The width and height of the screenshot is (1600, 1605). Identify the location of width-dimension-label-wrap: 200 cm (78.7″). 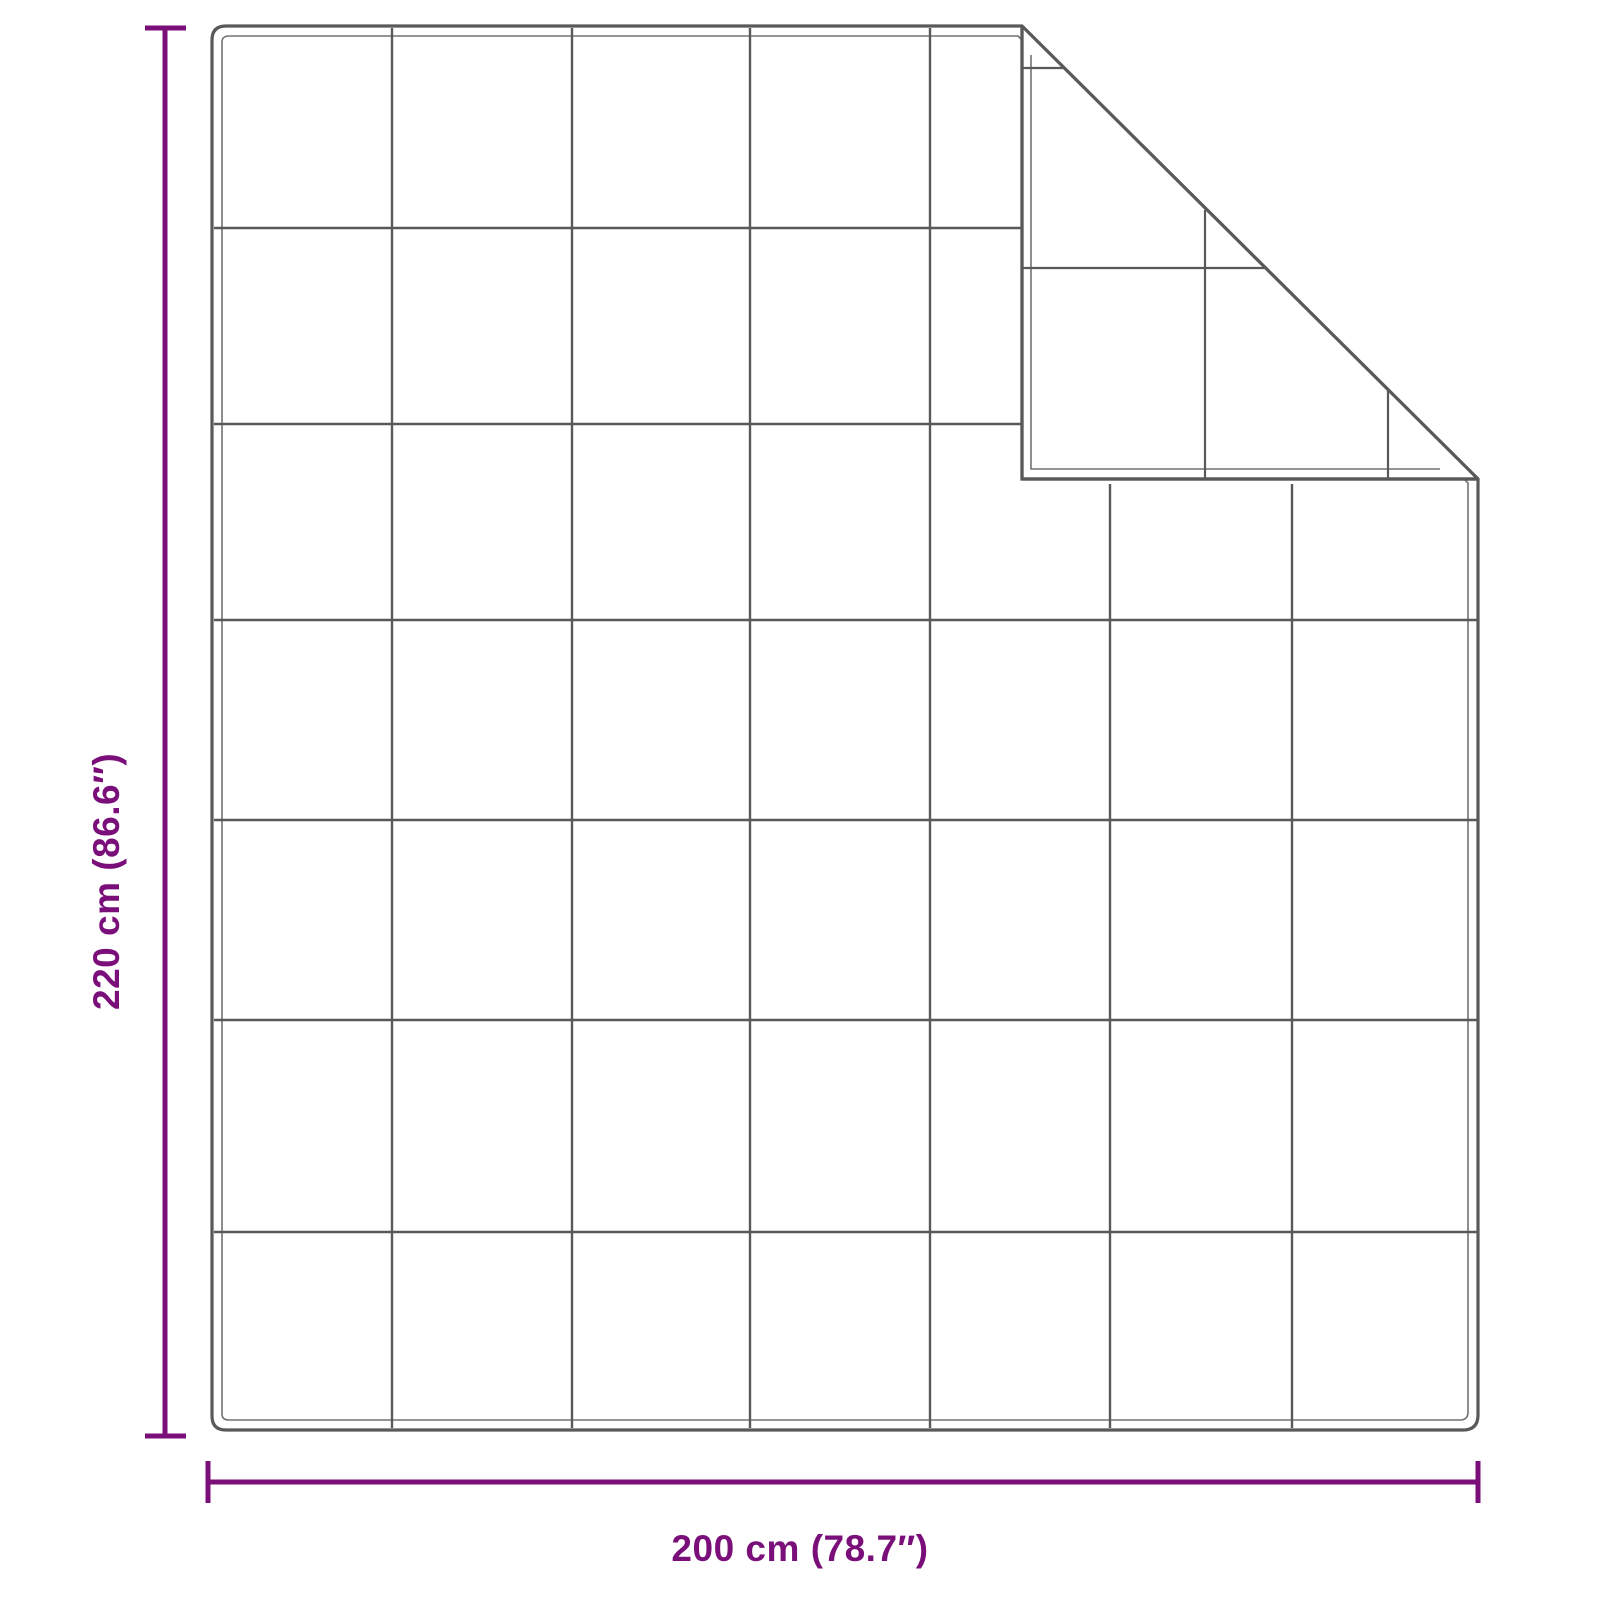
(800, 1549).